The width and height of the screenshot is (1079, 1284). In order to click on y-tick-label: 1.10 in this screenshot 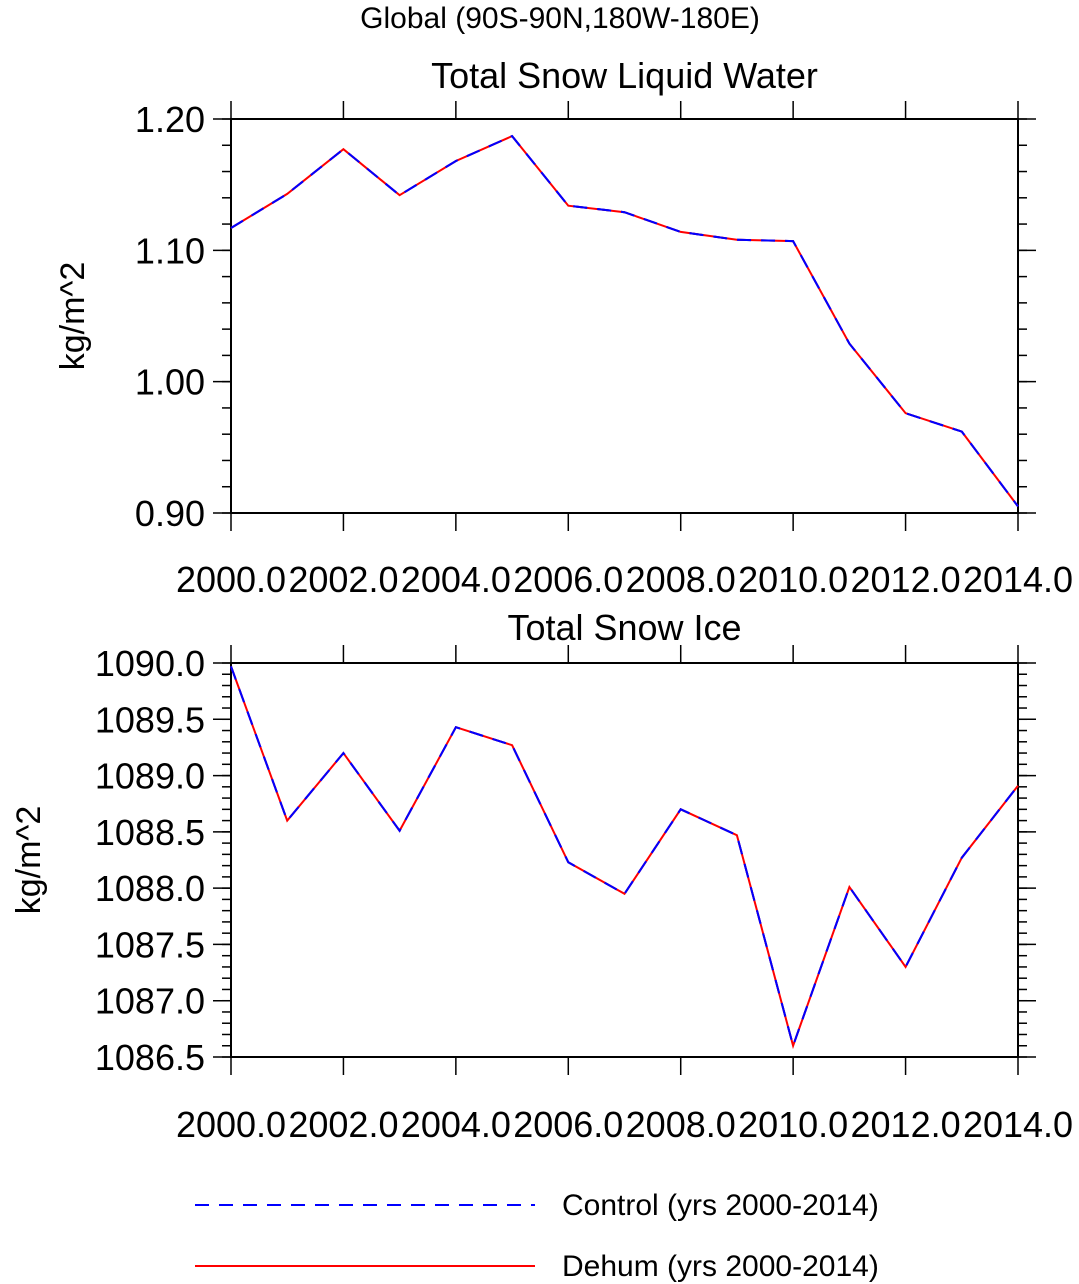, I will do `click(170, 250)`.